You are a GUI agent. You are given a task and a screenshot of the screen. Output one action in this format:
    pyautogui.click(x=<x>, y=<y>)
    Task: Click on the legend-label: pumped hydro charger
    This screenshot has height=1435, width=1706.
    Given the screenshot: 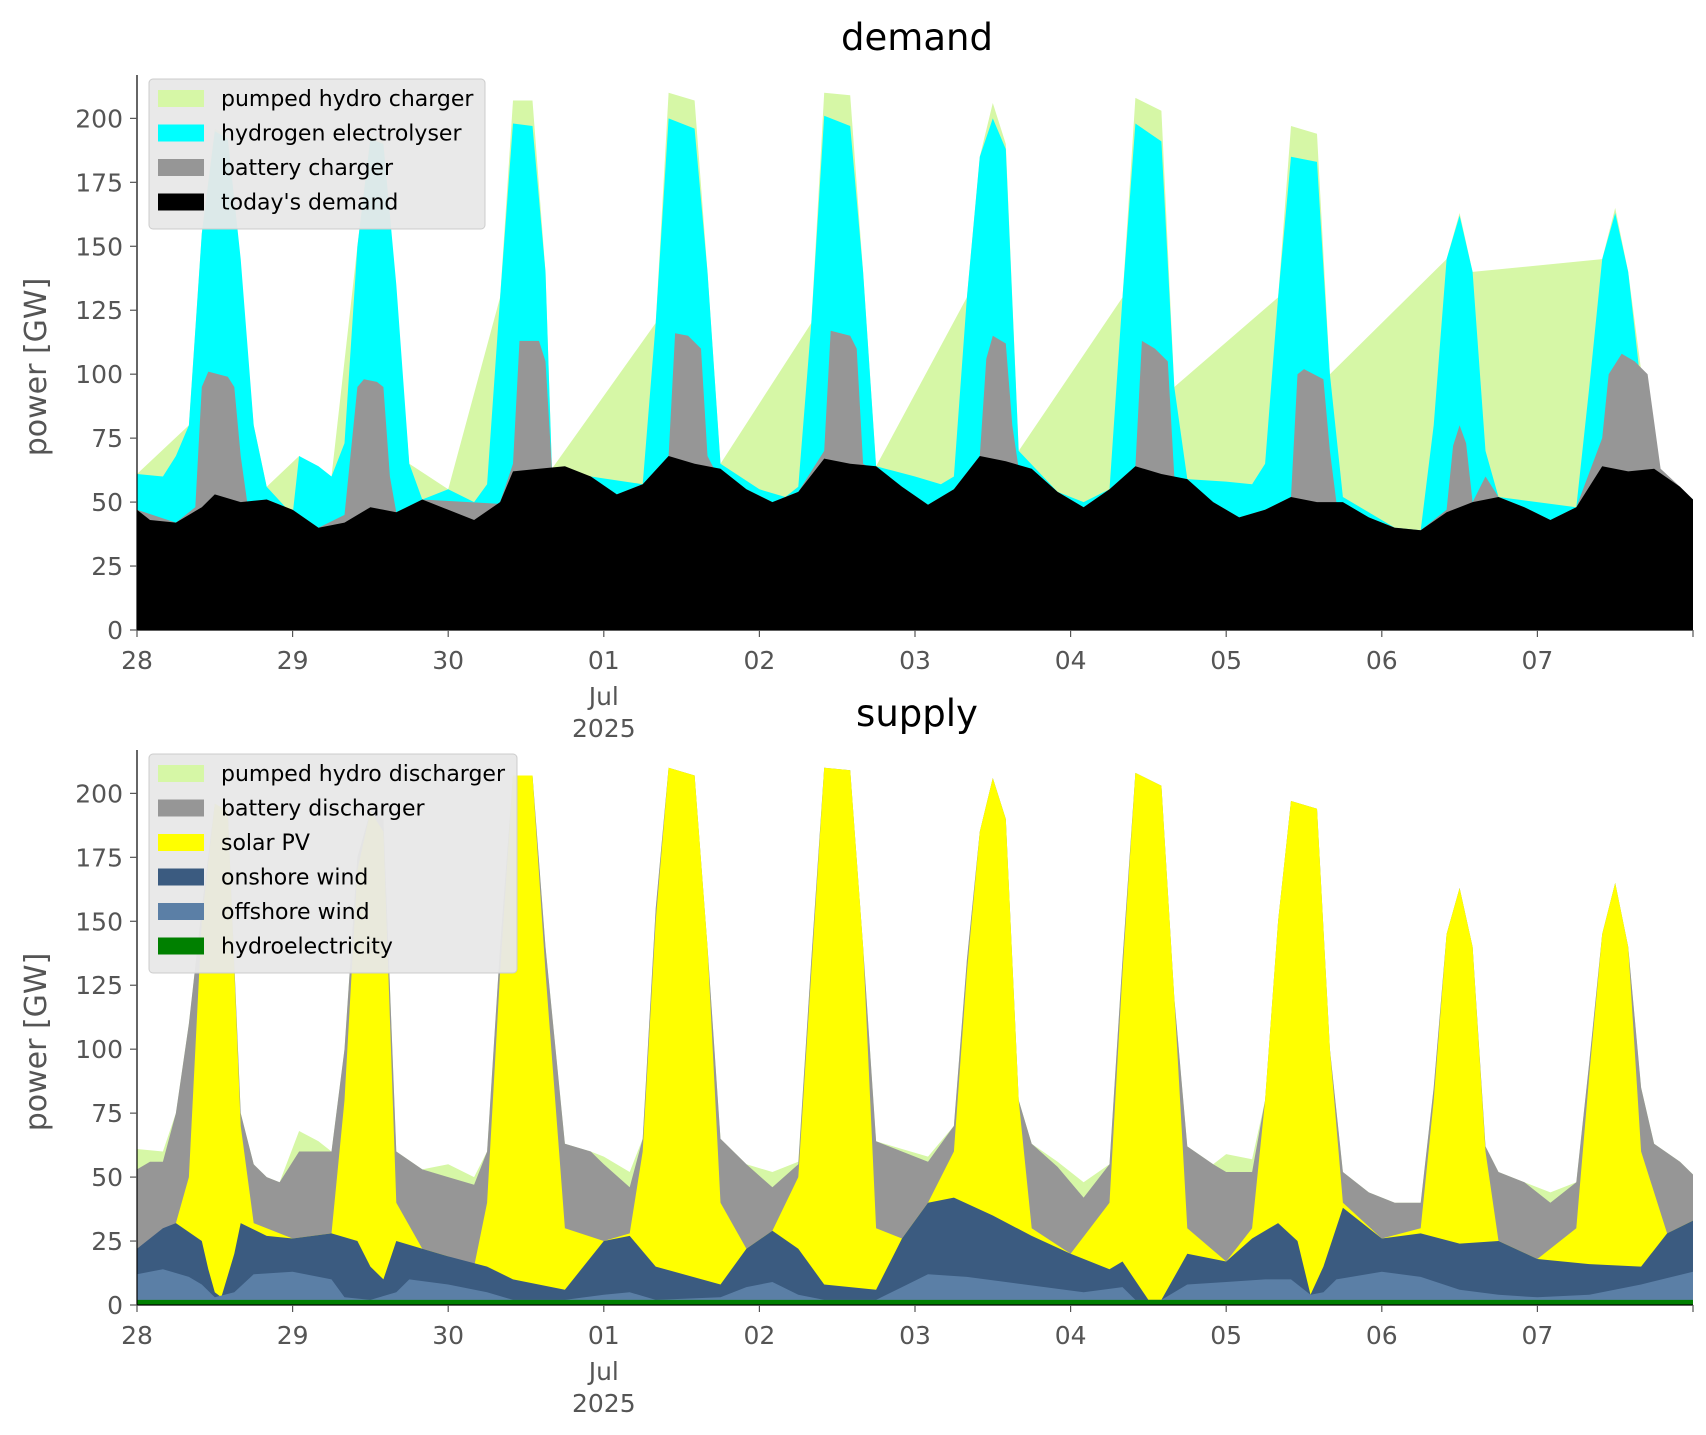 What is the action you would take?
    pyautogui.click(x=347, y=99)
    